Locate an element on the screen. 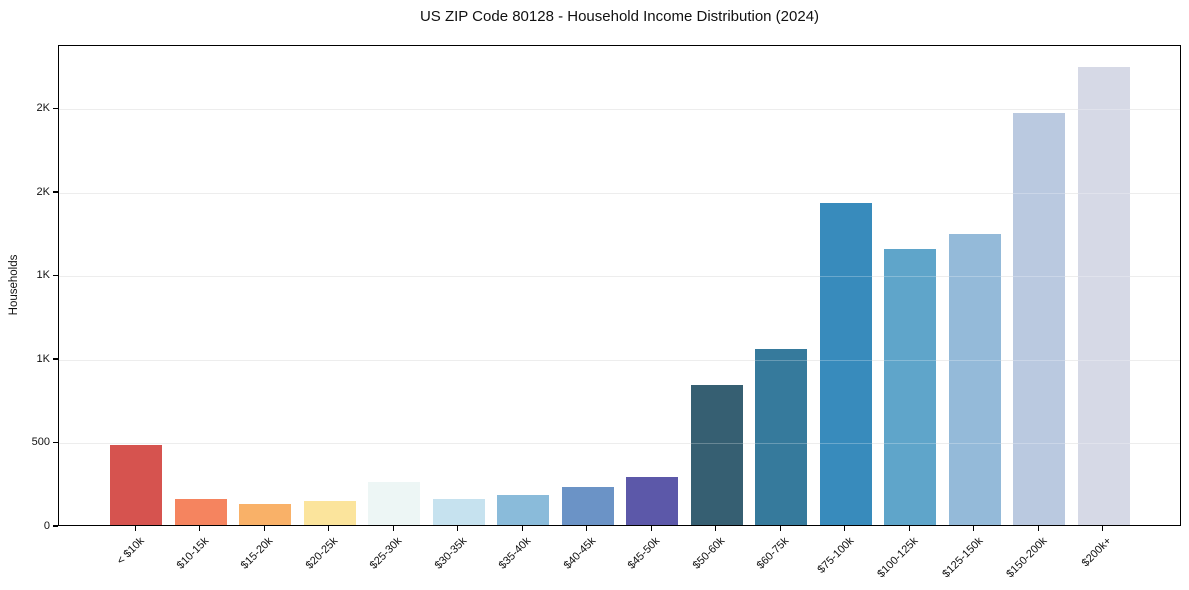 This screenshot has width=1189, height=590. y-tick-label: 0 is located at coordinates (46, 526).